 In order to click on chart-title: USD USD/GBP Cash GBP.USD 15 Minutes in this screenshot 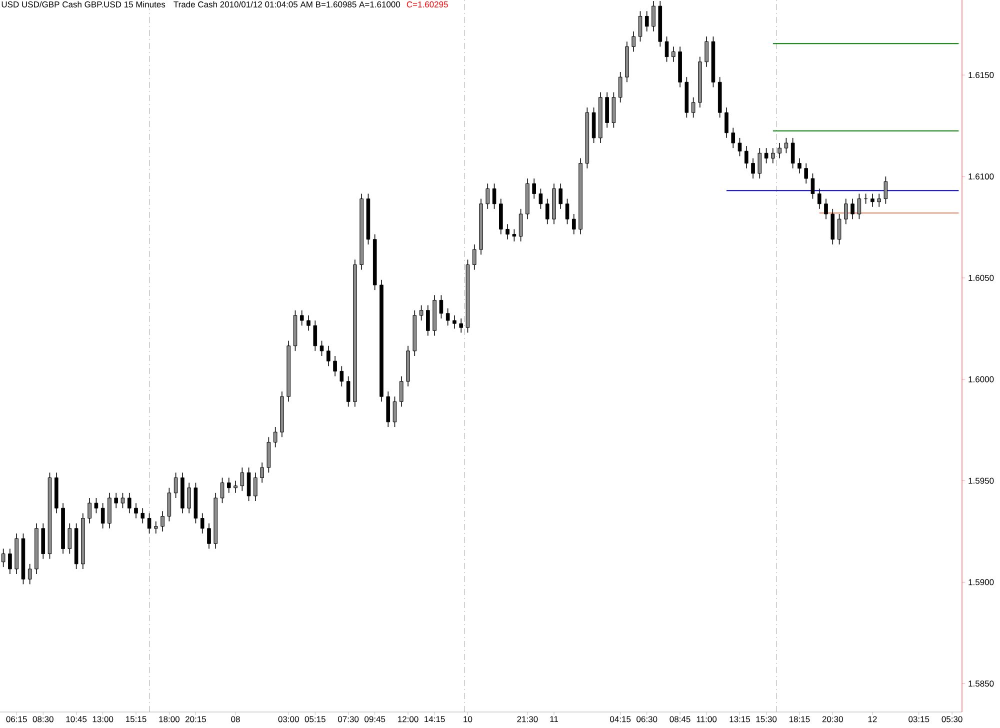, I will do `click(84, 4)`.